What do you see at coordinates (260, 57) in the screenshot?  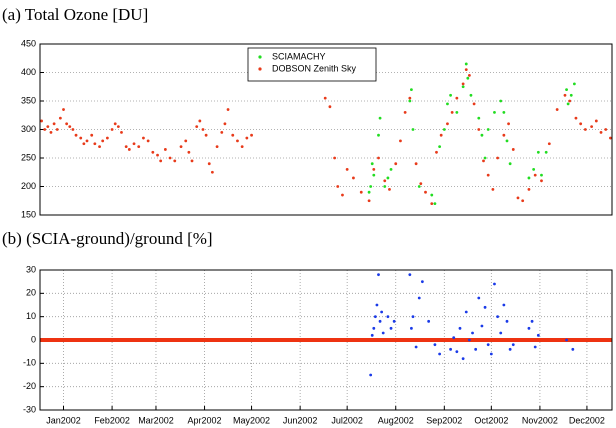 I see `legend-marker` at bounding box center [260, 57].